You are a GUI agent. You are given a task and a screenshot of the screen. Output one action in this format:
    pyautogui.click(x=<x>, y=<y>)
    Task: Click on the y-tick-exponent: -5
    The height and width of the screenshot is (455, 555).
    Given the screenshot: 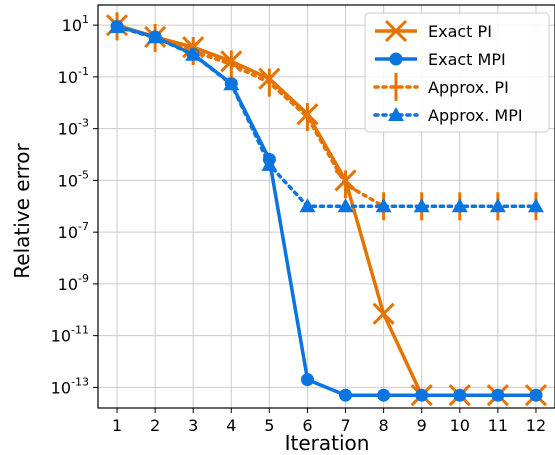 What is the action you would take?
    pyautogui.click(x=83, y=174)
    